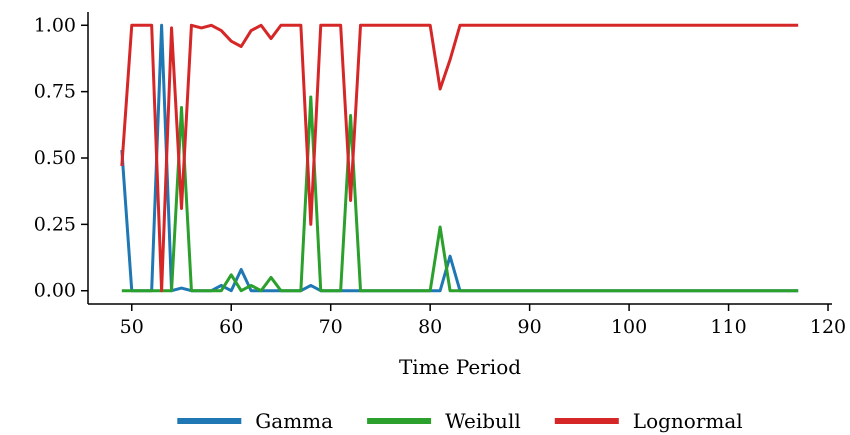 The width and height of the screenshot is (850, 435). I want to click on x-tick-label: 90, so click(530, 327).